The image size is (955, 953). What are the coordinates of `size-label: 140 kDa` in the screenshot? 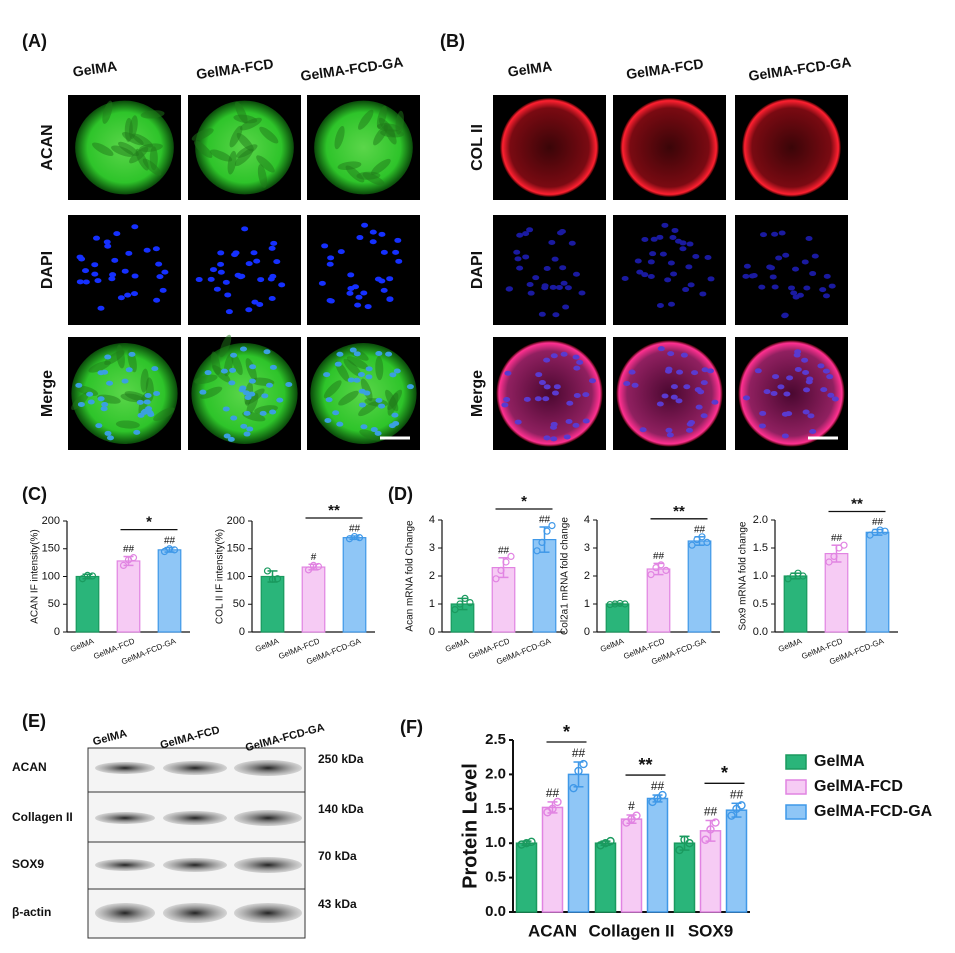 It's located at (341, 809).